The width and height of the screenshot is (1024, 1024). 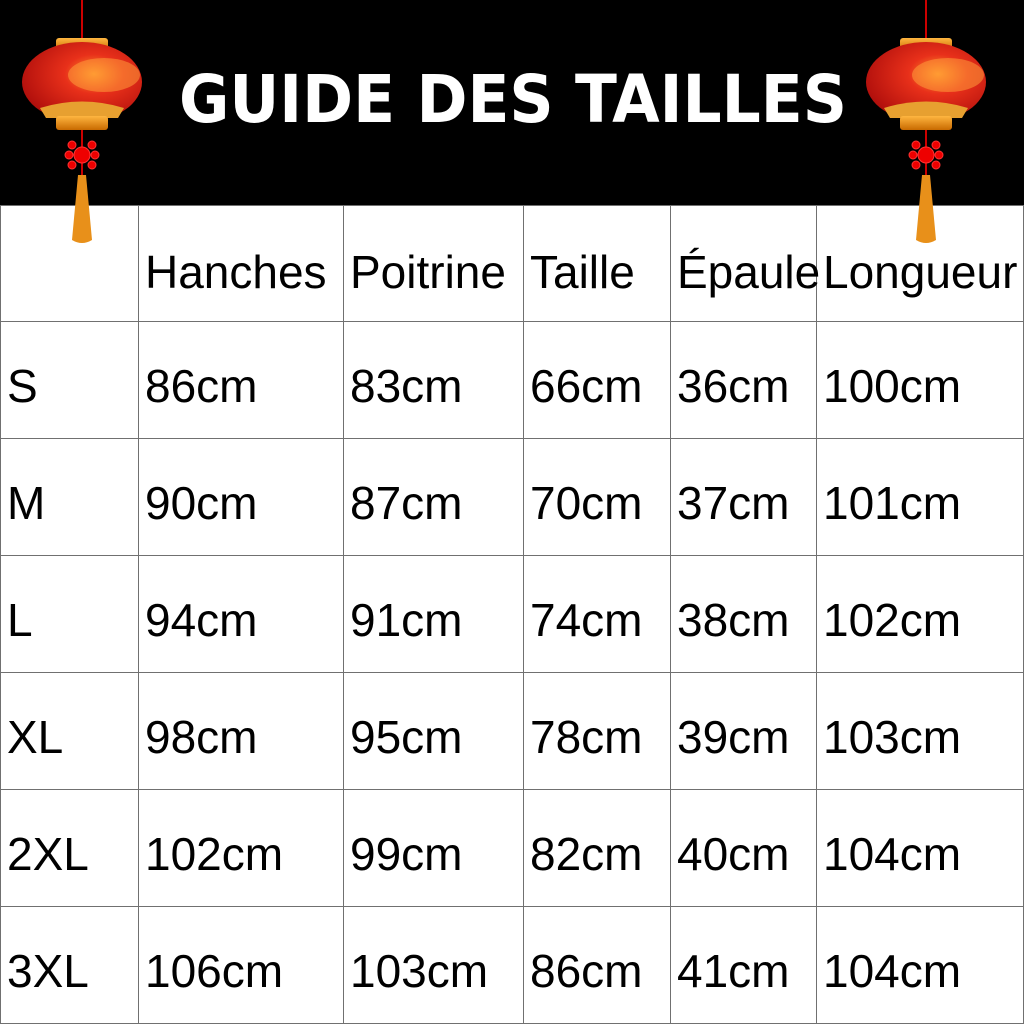 I want to click on table-cell: 38cm, so click(x=743, y=614).